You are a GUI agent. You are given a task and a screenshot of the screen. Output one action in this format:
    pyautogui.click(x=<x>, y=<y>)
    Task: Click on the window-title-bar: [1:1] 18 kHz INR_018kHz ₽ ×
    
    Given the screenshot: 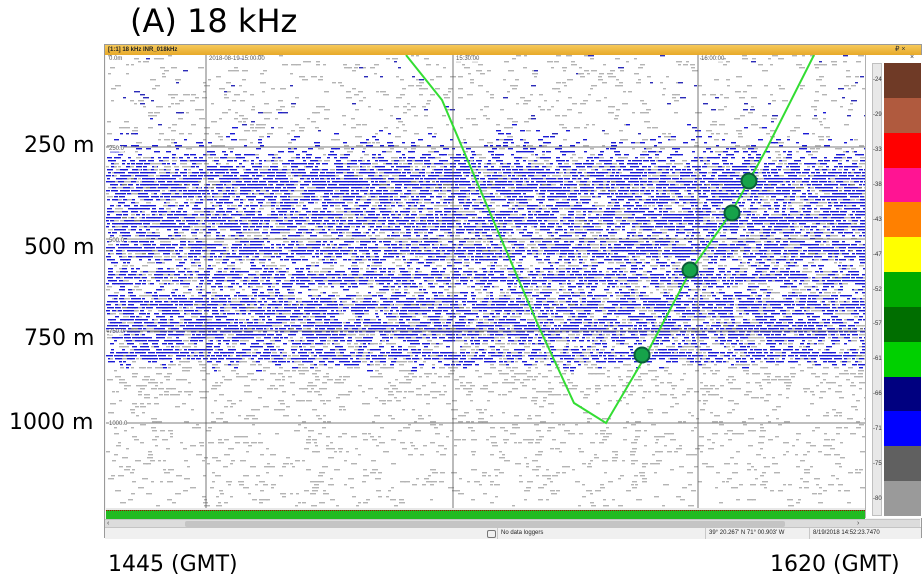 What is the action you would take?
    pyautogui.click(x=513, y=50)
    